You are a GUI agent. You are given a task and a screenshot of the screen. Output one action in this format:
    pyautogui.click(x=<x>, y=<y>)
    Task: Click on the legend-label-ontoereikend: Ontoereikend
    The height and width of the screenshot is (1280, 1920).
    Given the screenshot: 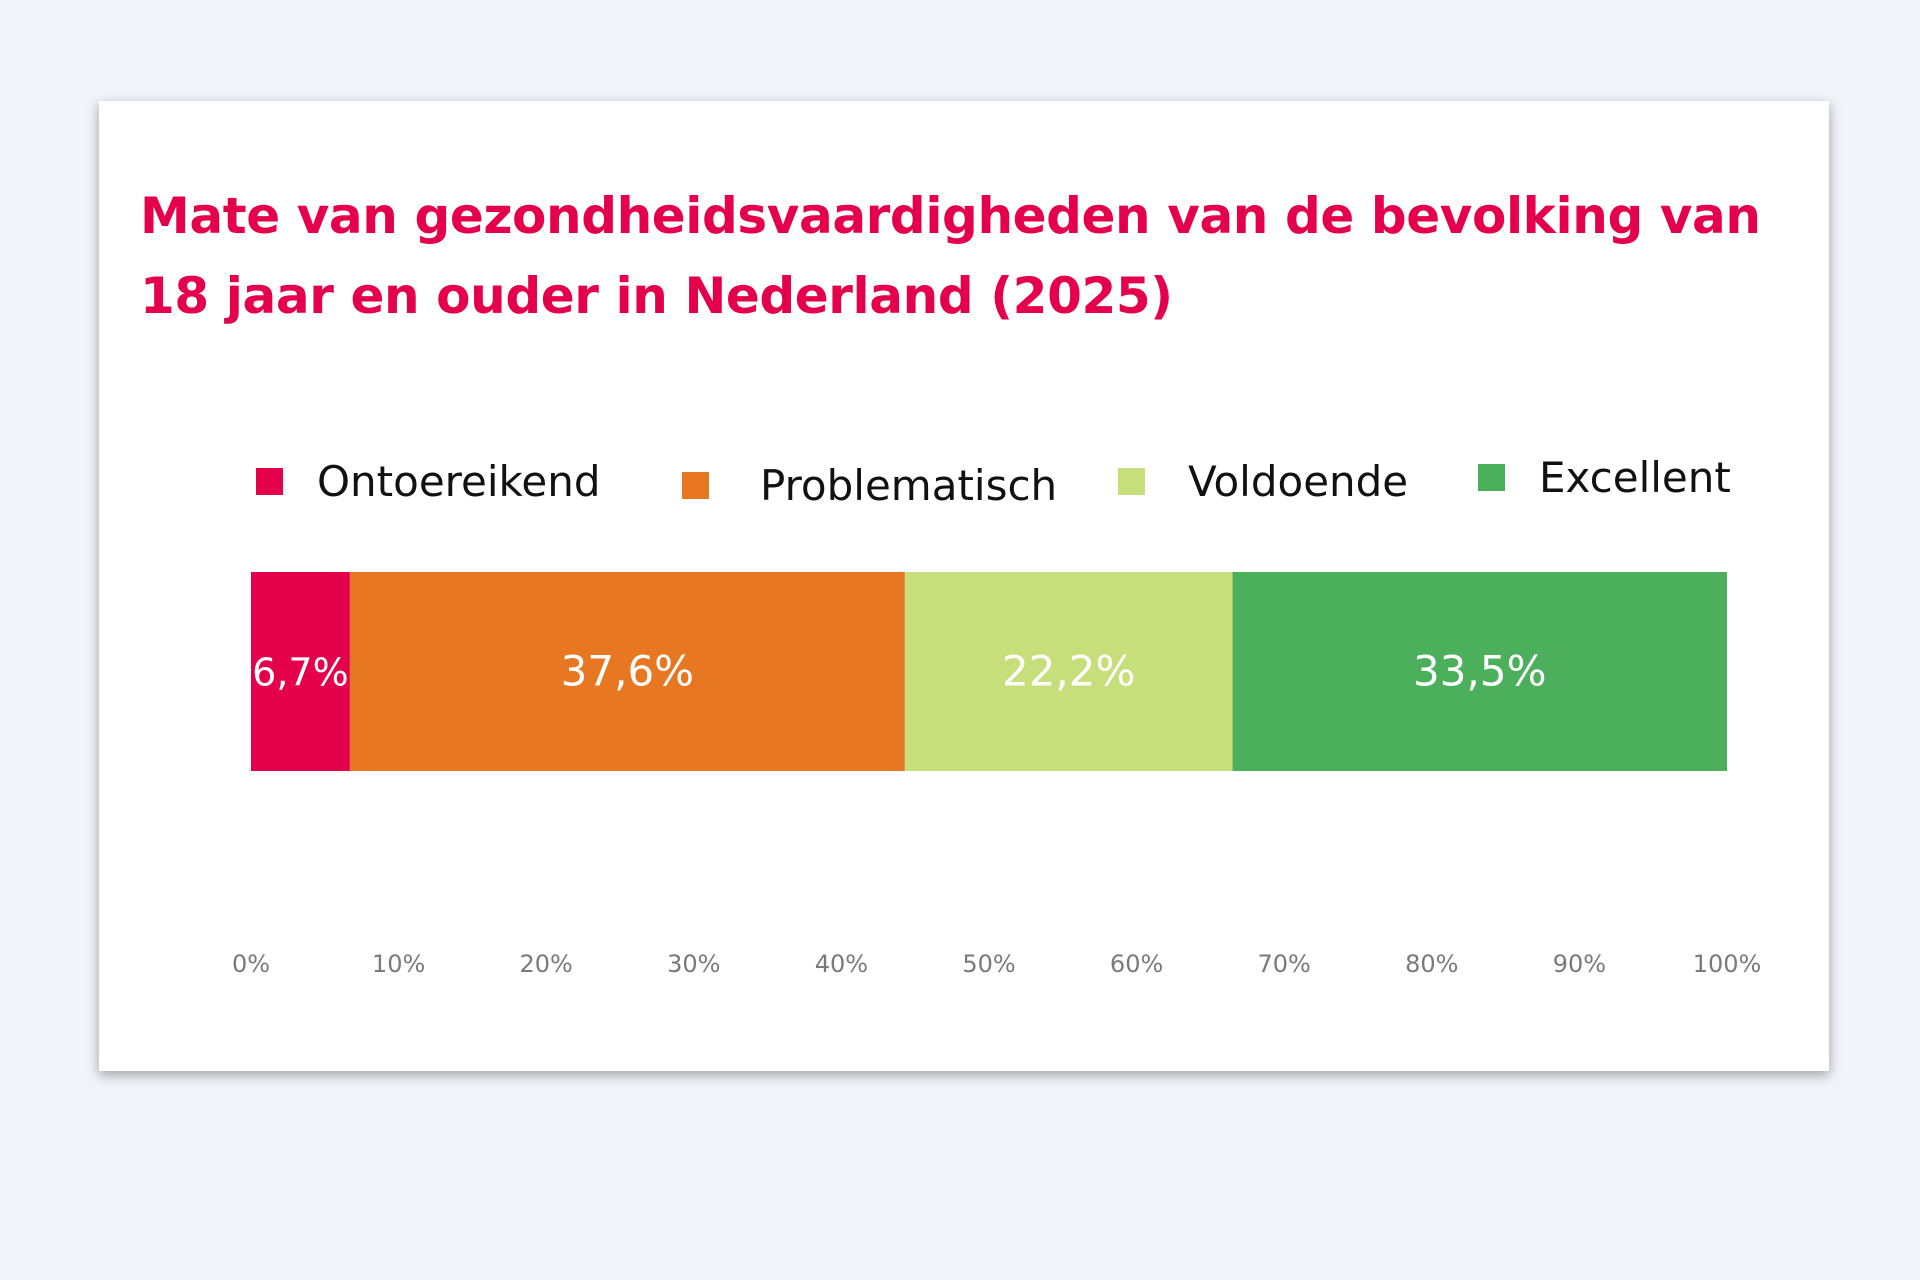 What is the action you would take?
    pyautogui.click(x=459, y=481)
    